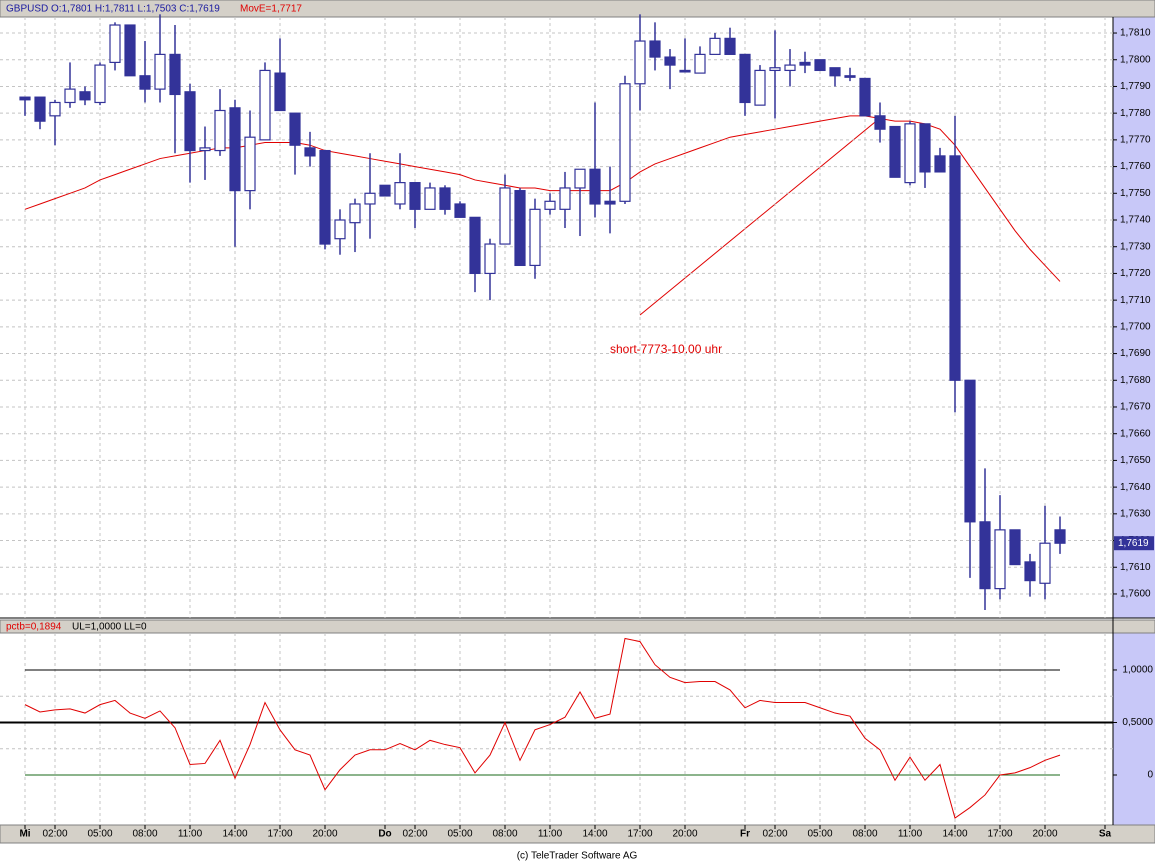 The image size is (1155, 862). What do you see at coordinates (190, 834) in the screenshot?
I see `x-tick-label: 11:00` at bounding box center [190, 834].